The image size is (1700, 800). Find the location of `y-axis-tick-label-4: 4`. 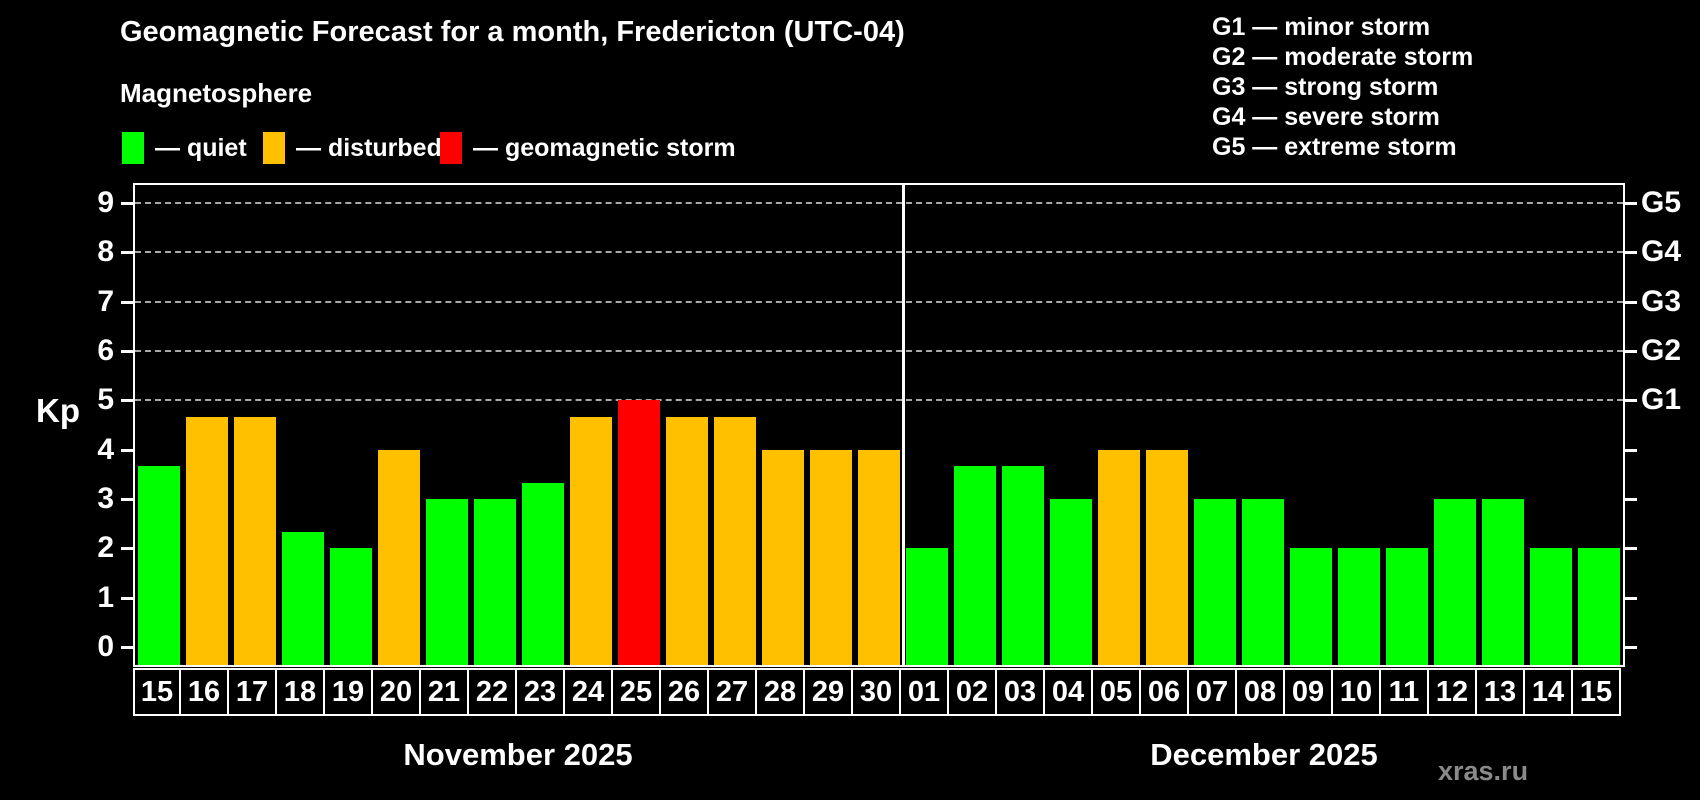

y-axis-tick-label-4: 4 is located at coordinates (105, 449).